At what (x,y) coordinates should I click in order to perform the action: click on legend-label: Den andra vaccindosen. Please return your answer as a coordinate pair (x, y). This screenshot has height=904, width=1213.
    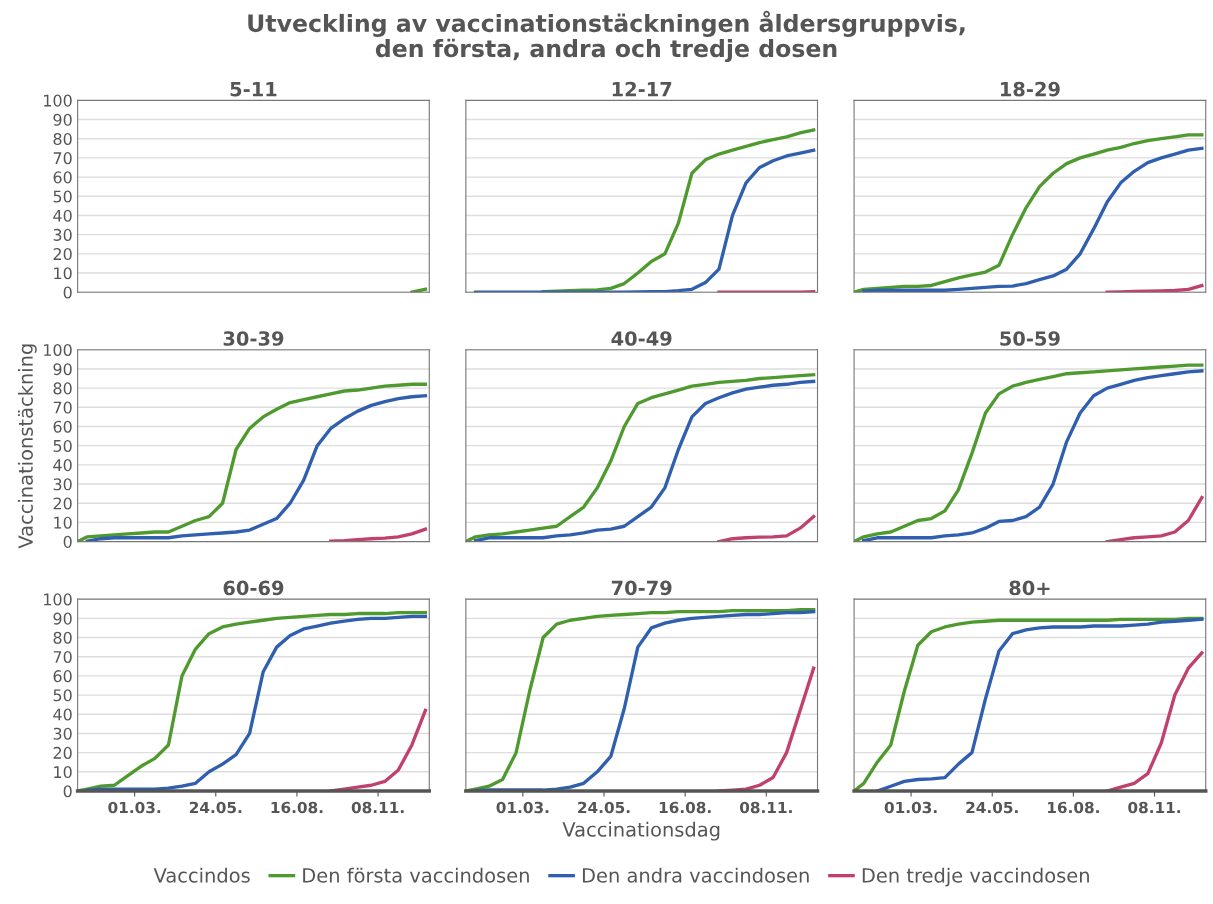
    Looking at the image, I should click on (695, 875).